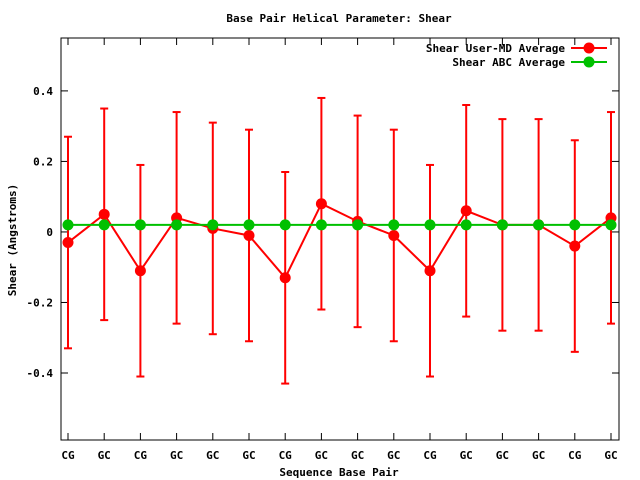  I want to click on x-axis-label: Sequence Base Pair, so click(339, 472).